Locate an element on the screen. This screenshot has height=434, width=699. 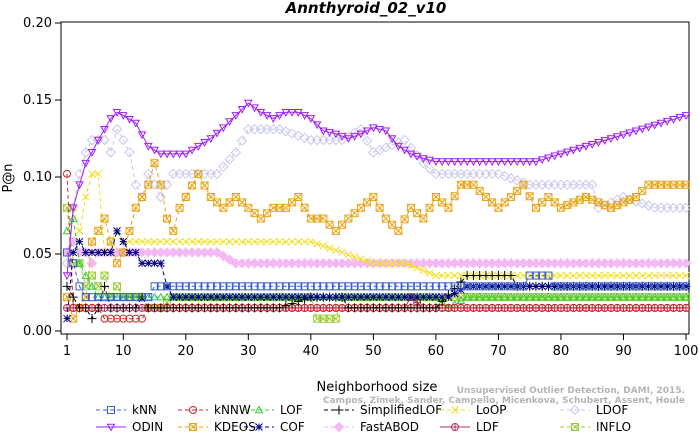
legend-entry-inflo: INFLO is located at coordinates (595, 427).